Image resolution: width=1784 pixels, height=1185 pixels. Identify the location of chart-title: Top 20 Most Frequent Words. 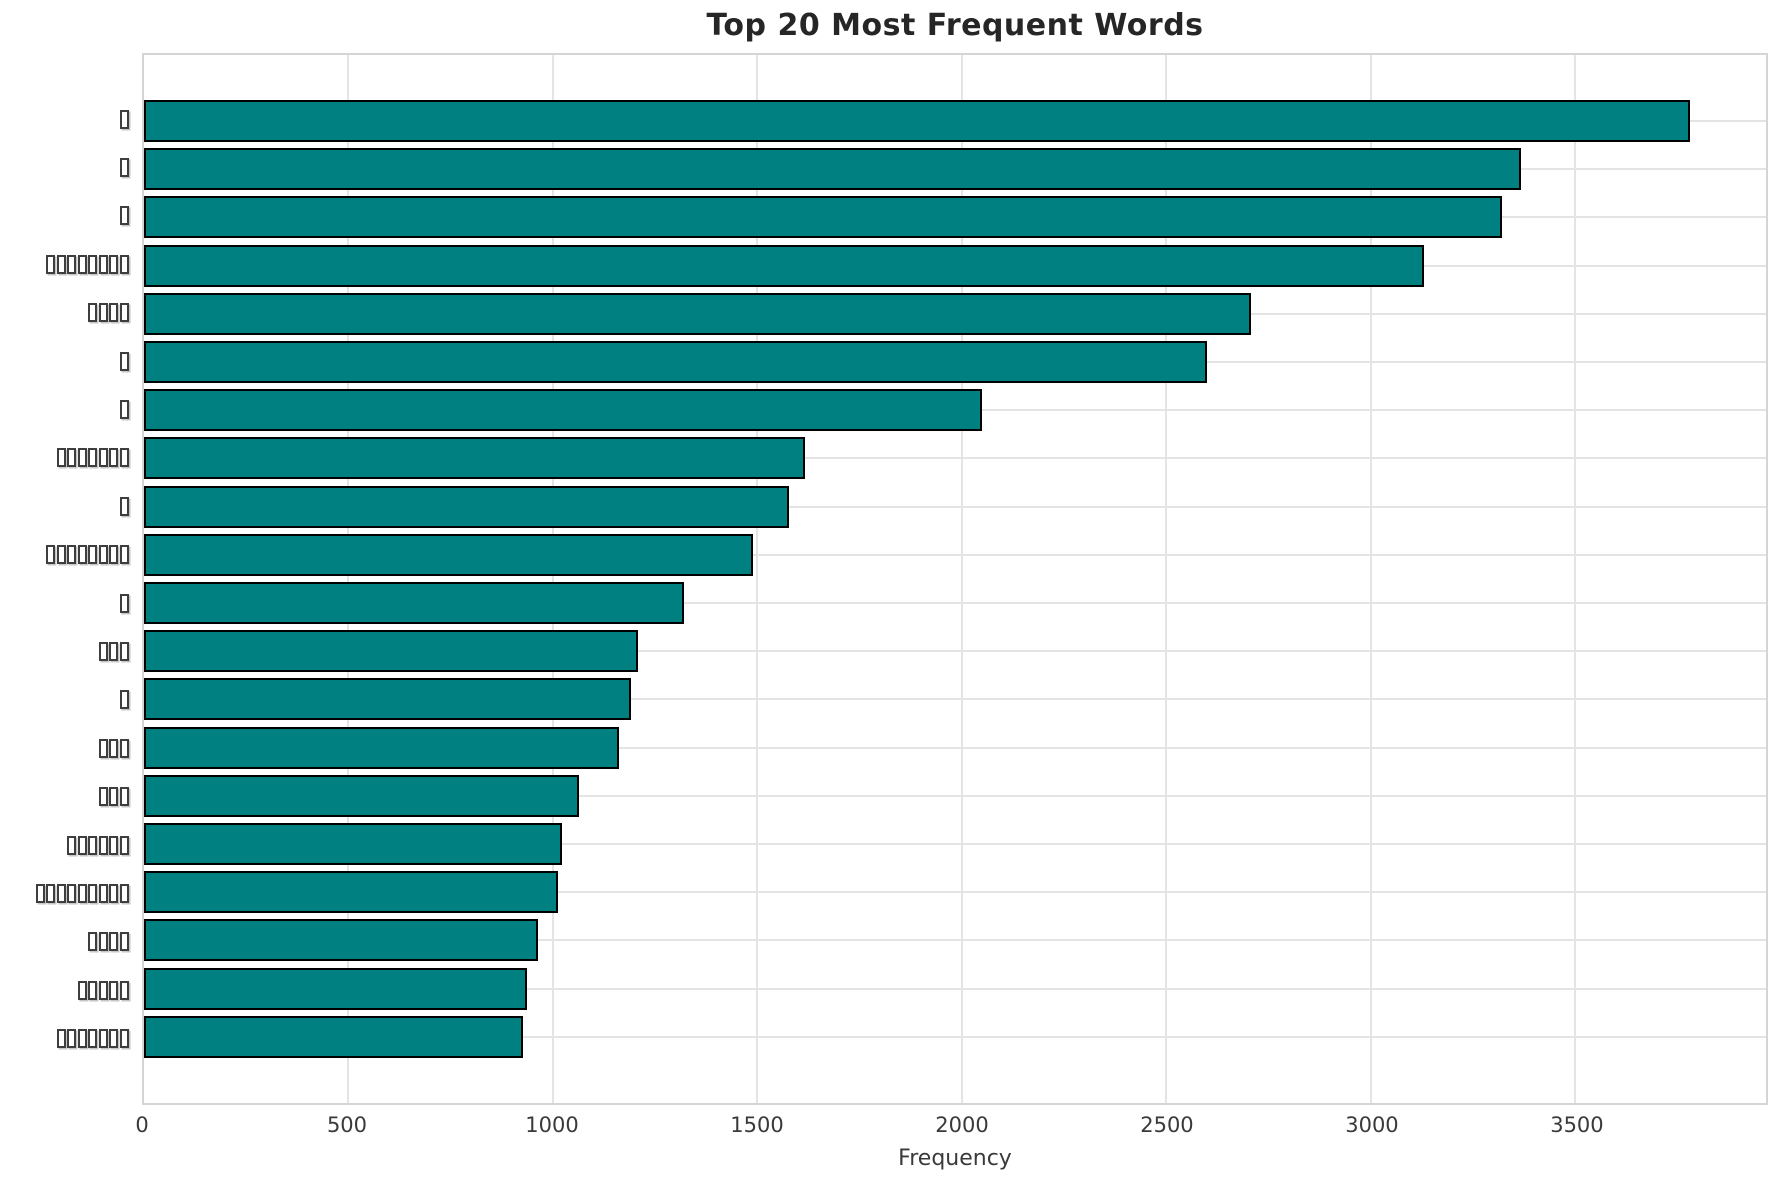
(955, 25).